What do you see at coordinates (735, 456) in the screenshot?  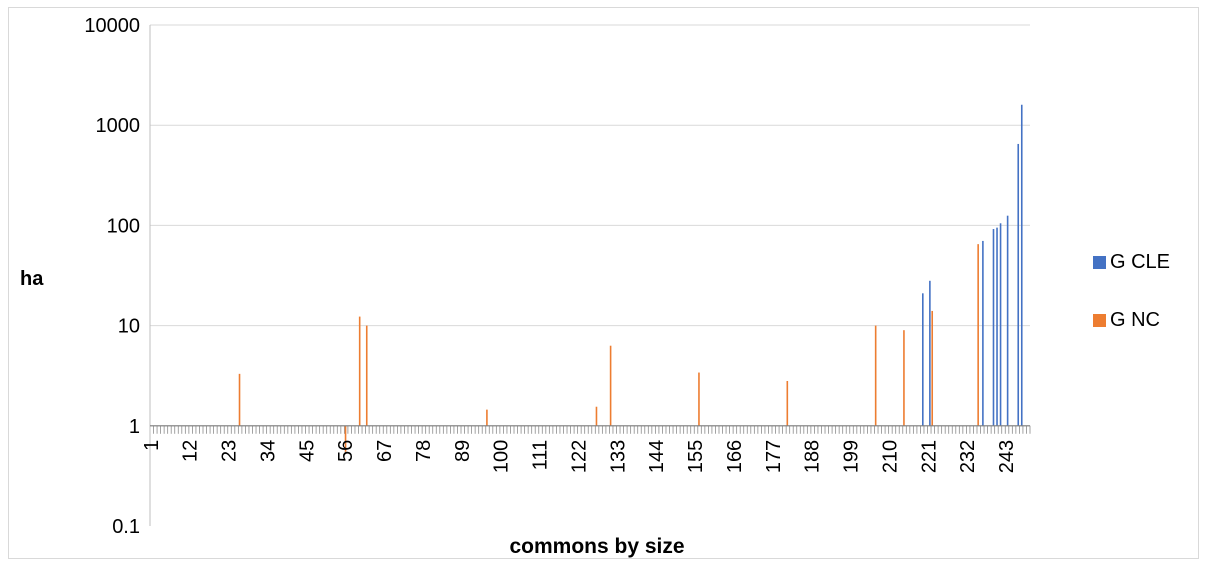 I see `x-tick-label: 166` at bounding box center [735, 456].